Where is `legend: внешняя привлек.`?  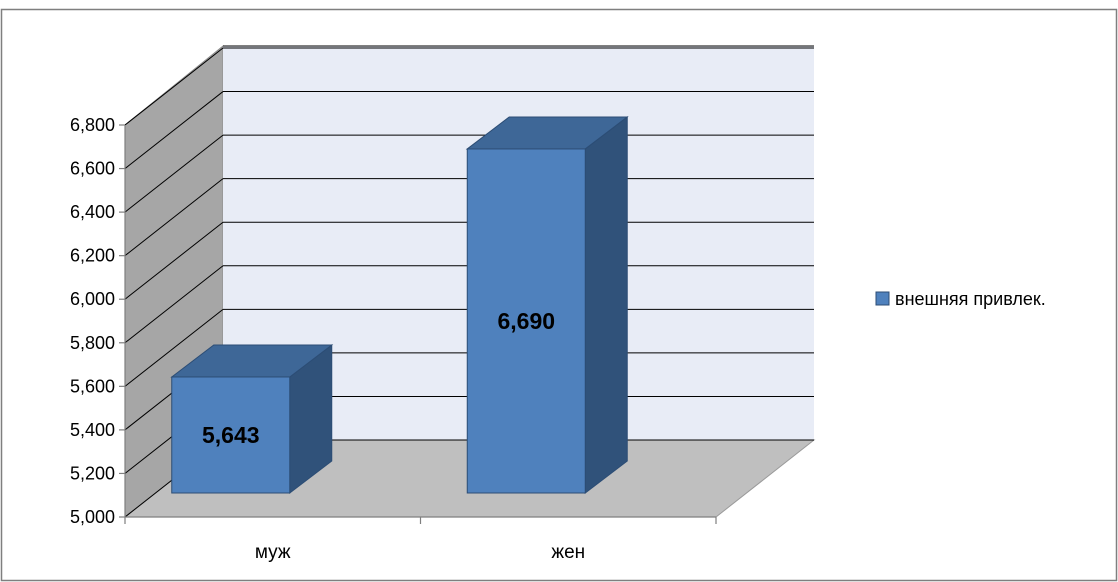
legend: внешняя привлек. is located at coordinates (960, 299).